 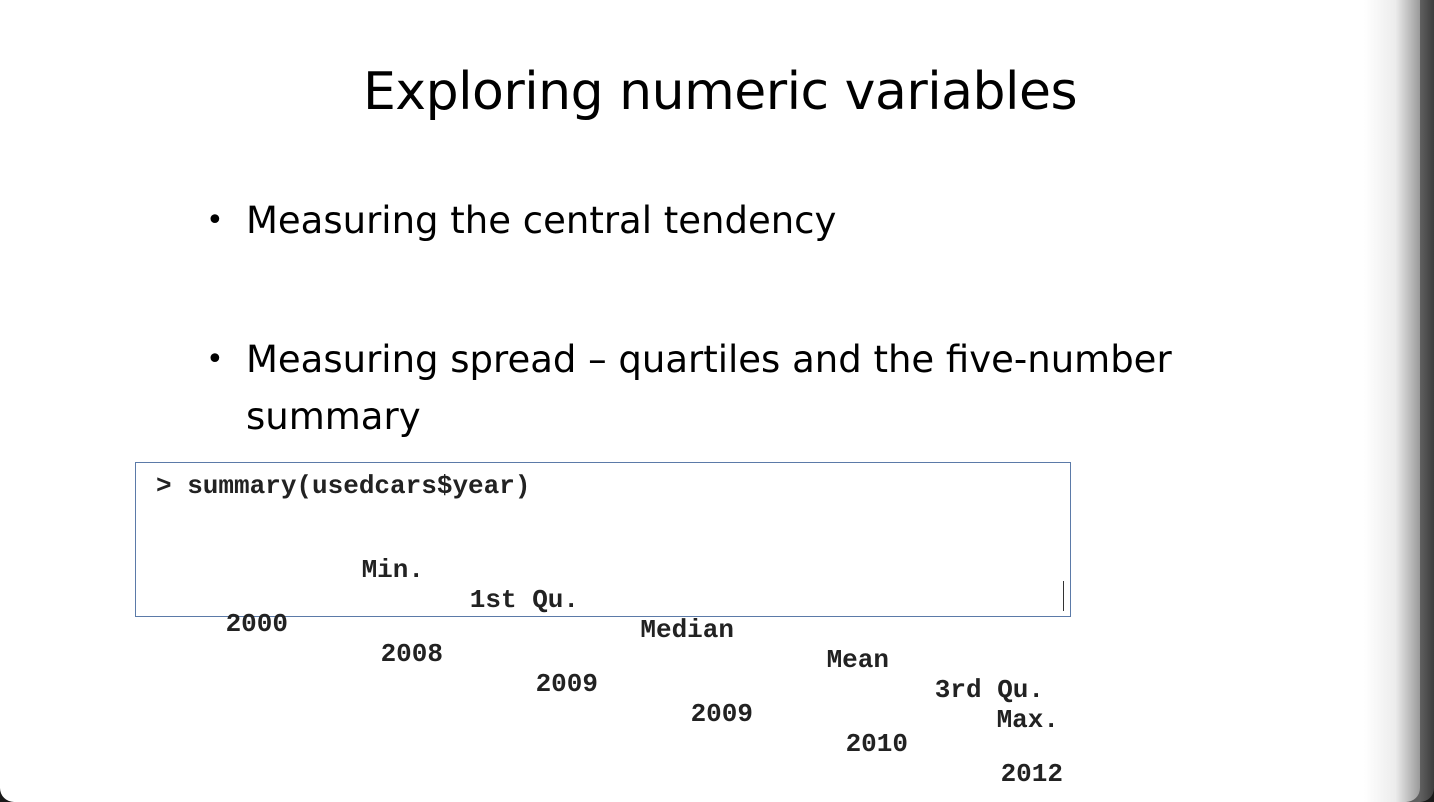 What do you see at coordinates (1027, 720) in the screenshot?
I see `summary-header-cell: Max.` at bounding box center [1027, 720].